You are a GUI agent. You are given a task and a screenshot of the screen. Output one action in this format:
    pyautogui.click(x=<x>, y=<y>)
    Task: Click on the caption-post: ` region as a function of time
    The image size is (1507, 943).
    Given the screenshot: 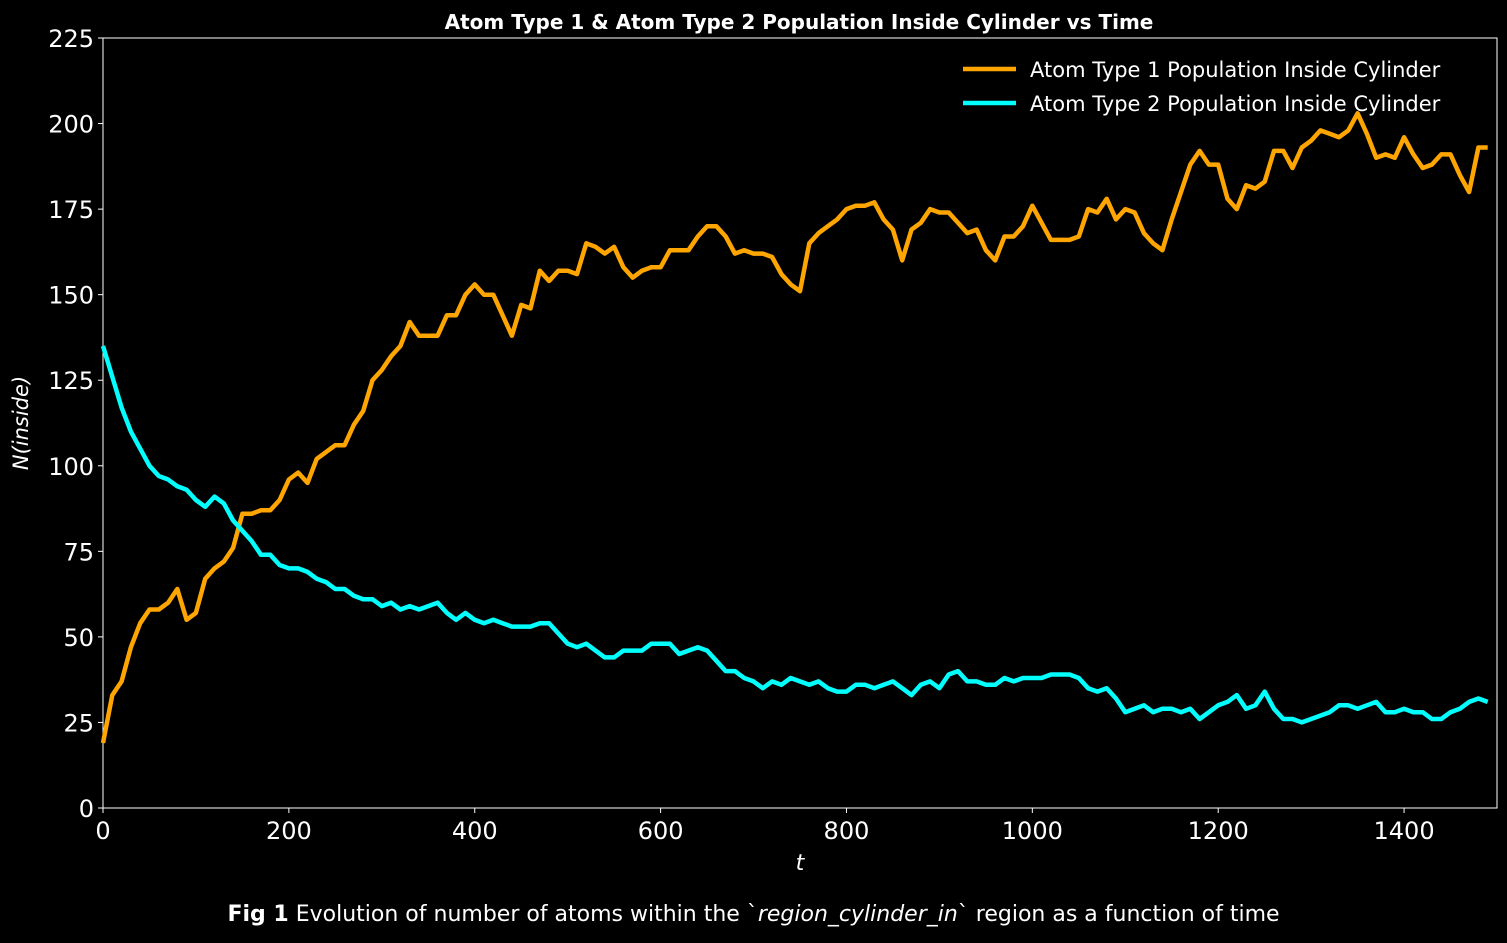 What is the action you would take?
    pyautogui.click(x=1118, y=914)
    